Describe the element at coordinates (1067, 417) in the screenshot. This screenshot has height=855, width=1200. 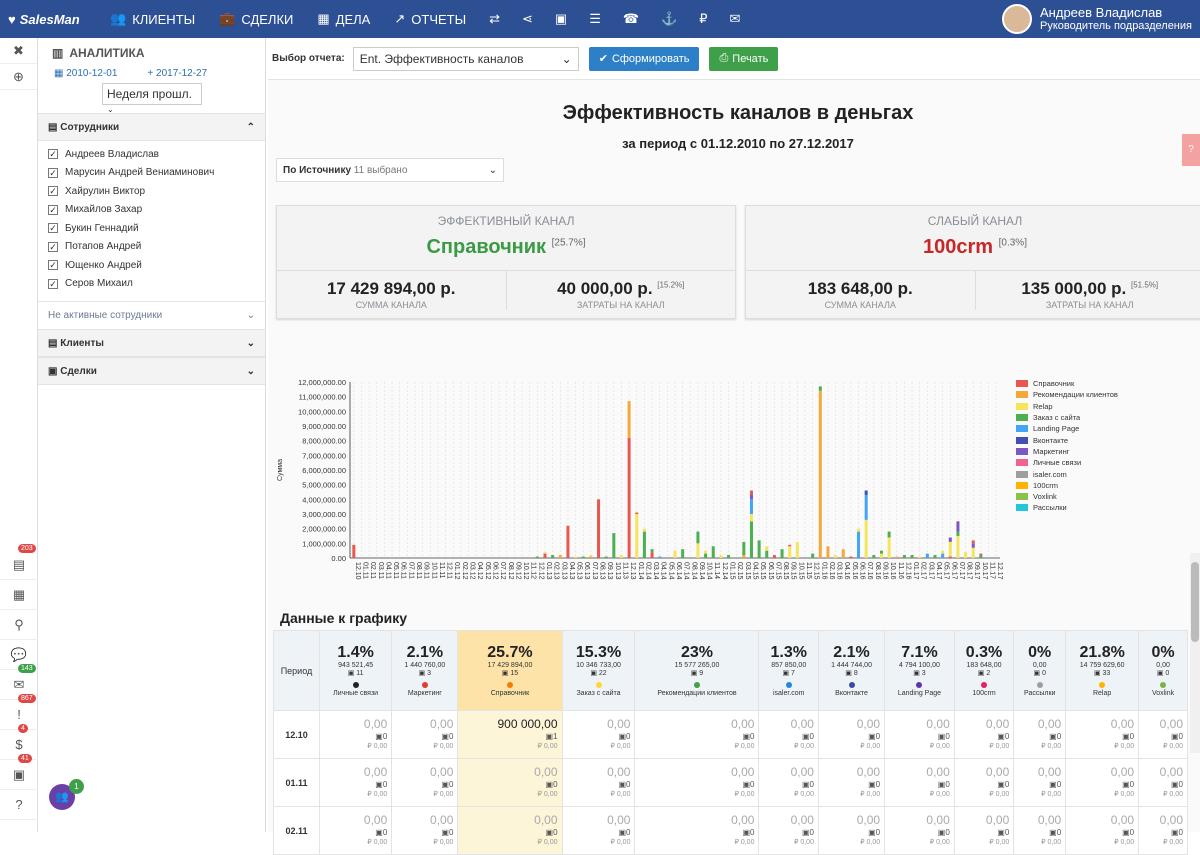
I see `legend-item: Заказ с сайта` at that location.